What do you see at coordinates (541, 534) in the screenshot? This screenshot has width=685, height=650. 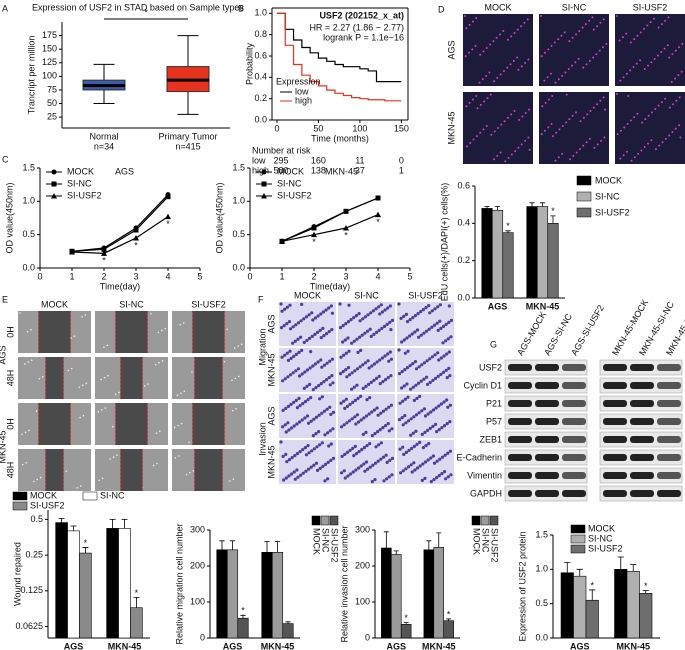 I see `y-tick-label: 1.5` at bounding box center [541, 534].